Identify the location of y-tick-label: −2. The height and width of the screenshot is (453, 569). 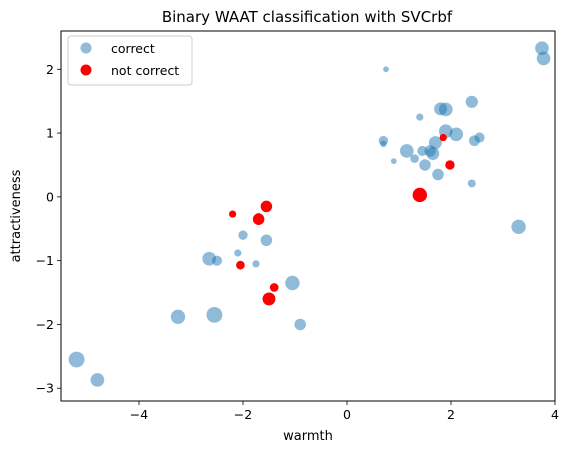
(45, 324).